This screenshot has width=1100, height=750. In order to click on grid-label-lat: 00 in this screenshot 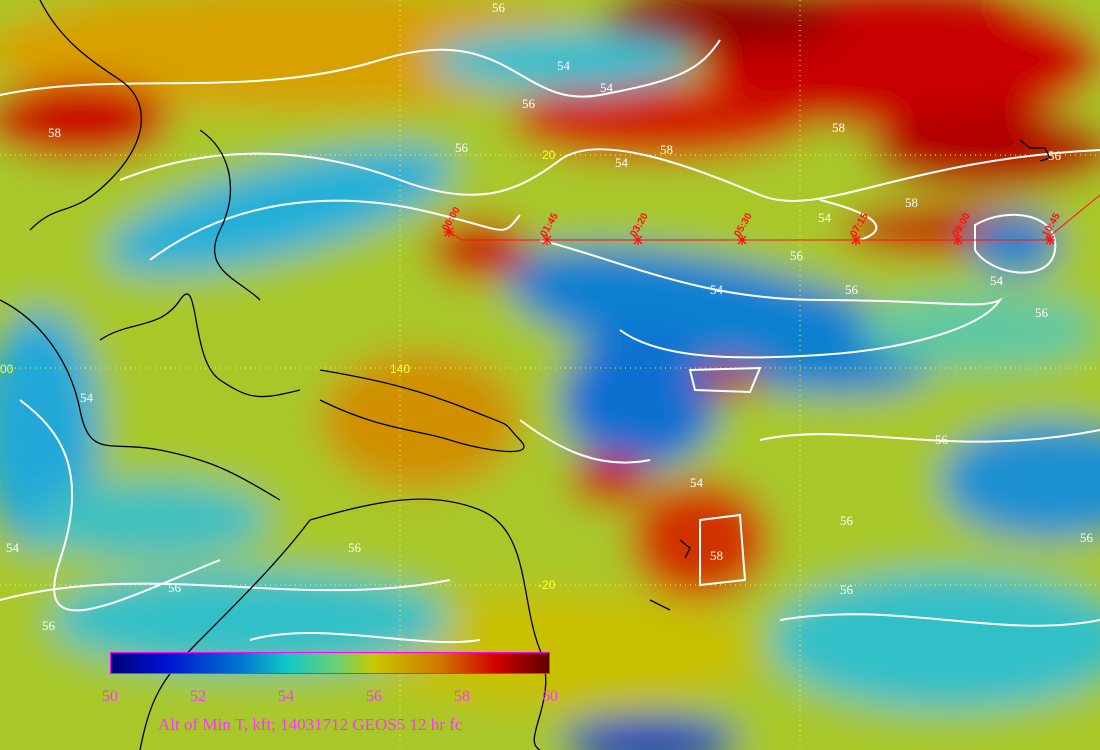, I will do `click(7, 369)`.